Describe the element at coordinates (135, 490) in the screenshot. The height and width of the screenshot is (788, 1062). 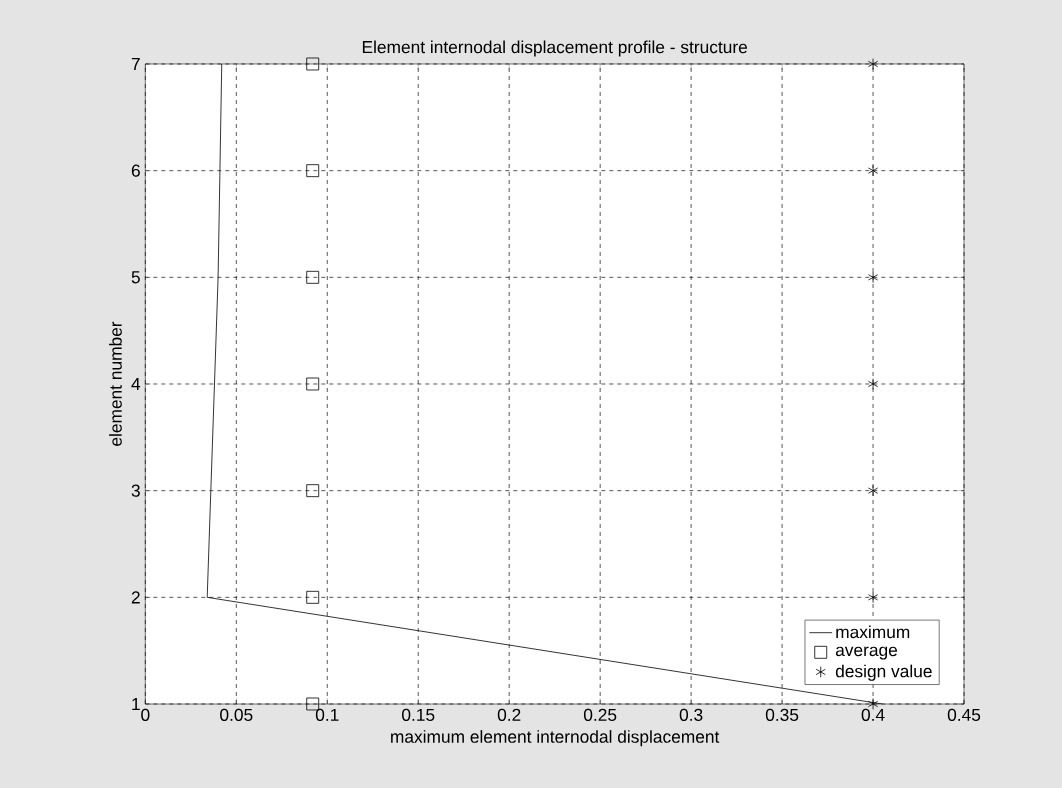
I see `y-tick-label: 3` at that location.